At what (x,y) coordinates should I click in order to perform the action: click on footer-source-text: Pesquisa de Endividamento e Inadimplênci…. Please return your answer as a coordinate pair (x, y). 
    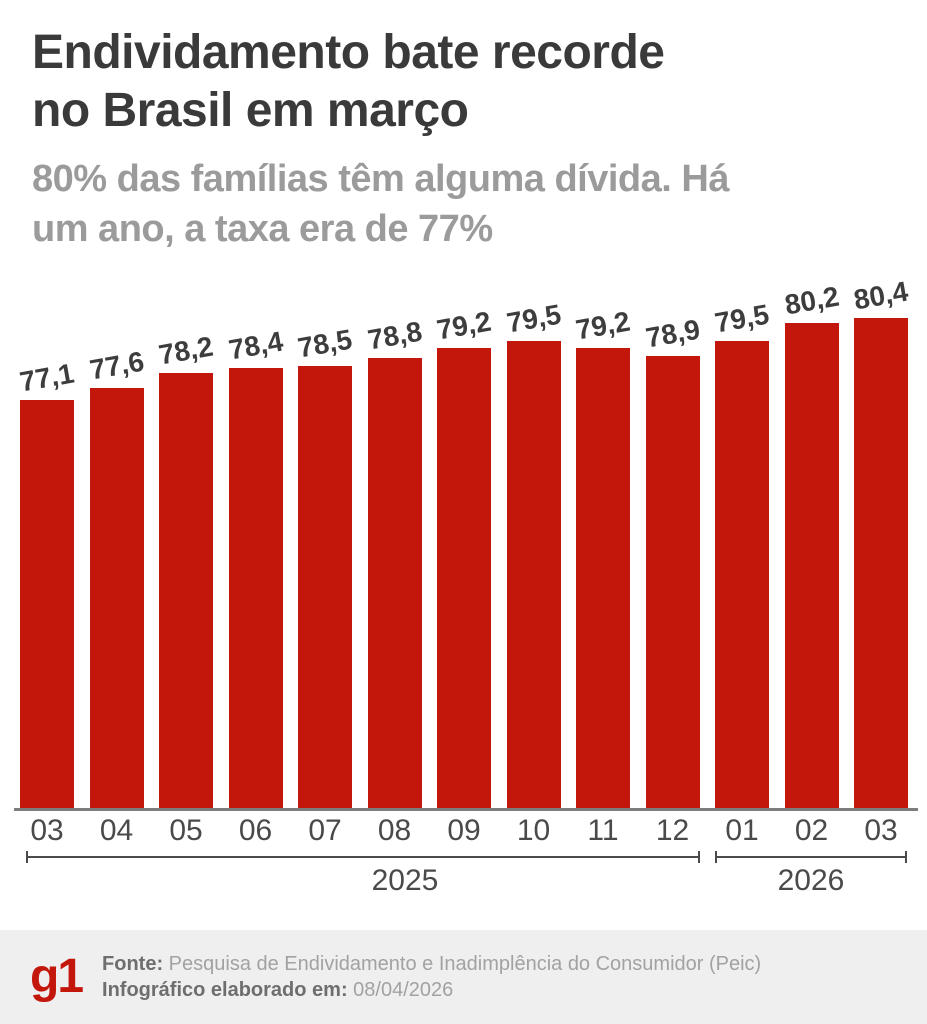
    Looking at the image, I should click on (465, 964).